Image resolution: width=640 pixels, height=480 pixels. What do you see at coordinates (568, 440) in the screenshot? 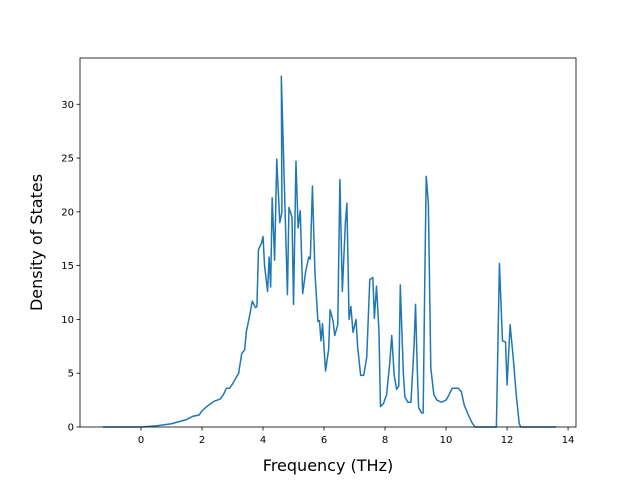
I see `x-tick-label: 14` at bounding box center [568, 440].